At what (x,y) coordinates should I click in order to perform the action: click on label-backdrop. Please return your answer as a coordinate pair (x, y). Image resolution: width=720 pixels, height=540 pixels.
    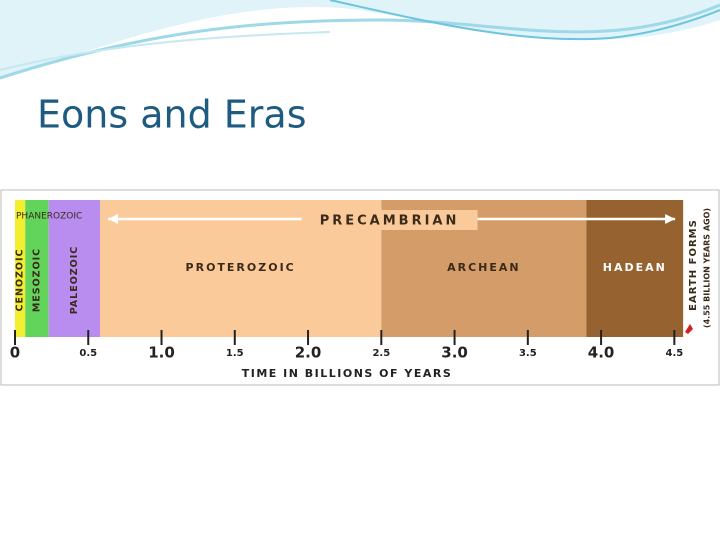
    Looking at the image, I should click on (389, 220).